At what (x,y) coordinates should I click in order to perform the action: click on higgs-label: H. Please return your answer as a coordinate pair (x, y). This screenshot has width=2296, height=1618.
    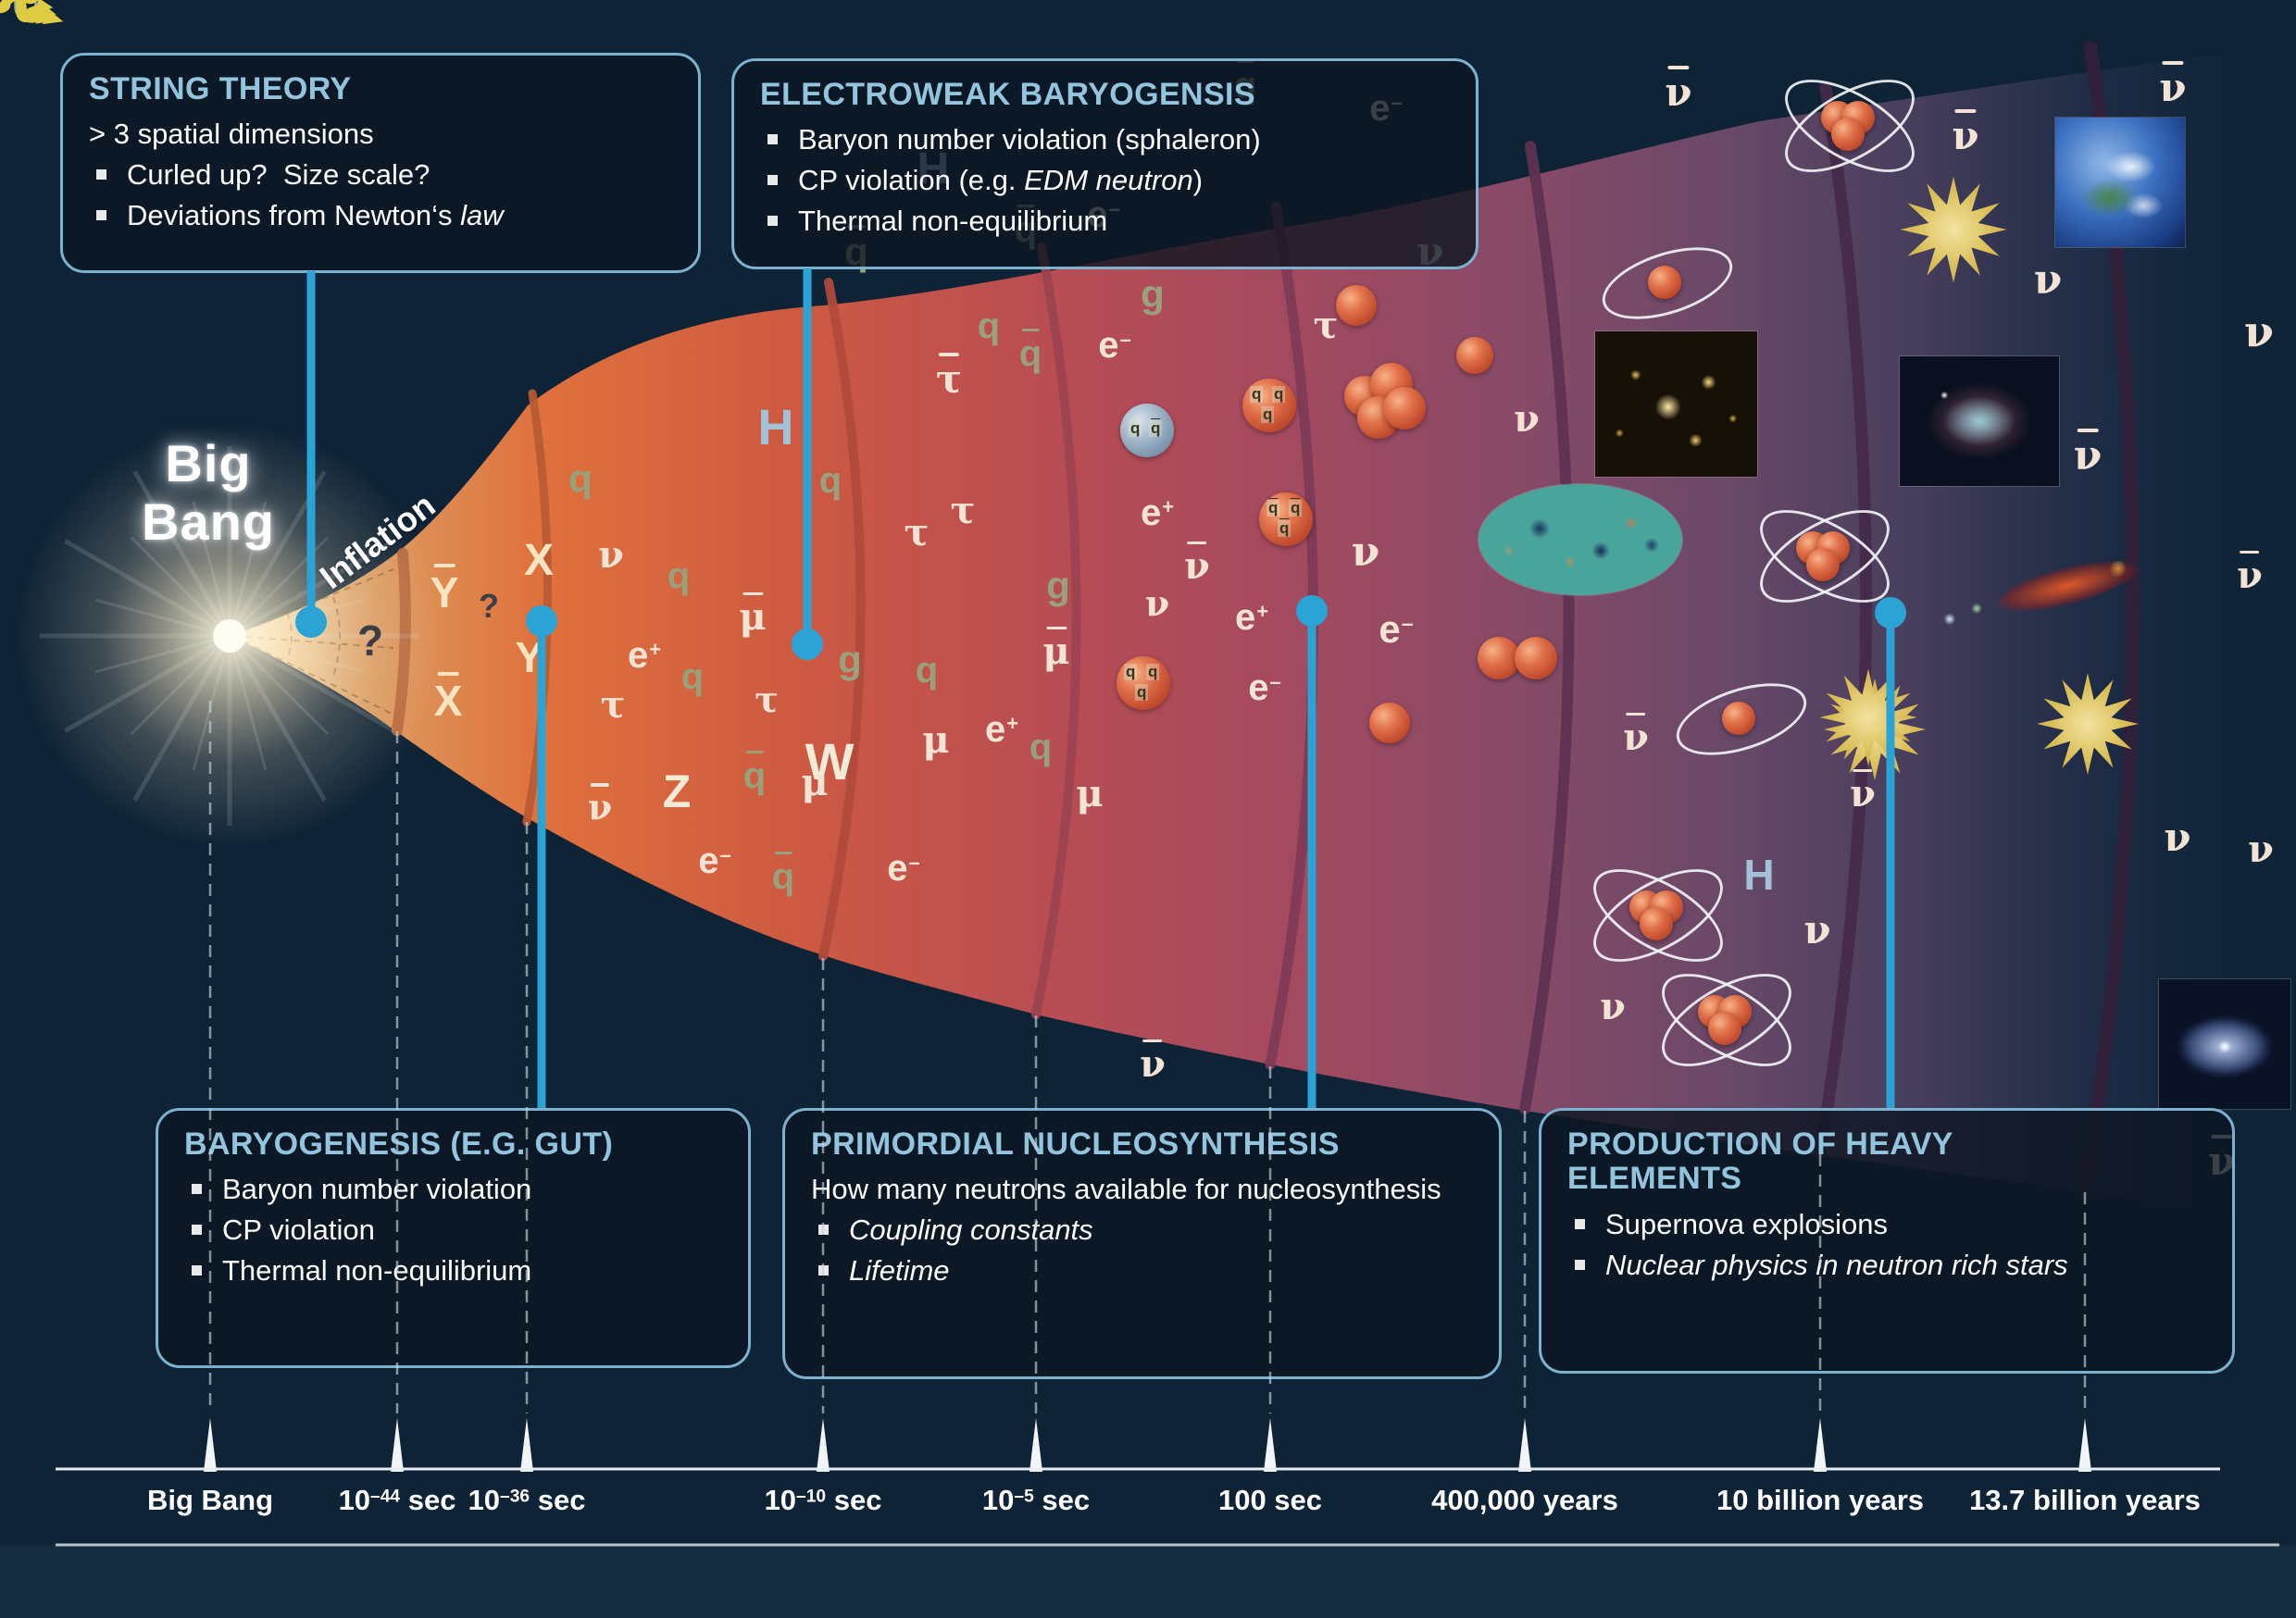
    Looking at the image, I should click on (776, 428).